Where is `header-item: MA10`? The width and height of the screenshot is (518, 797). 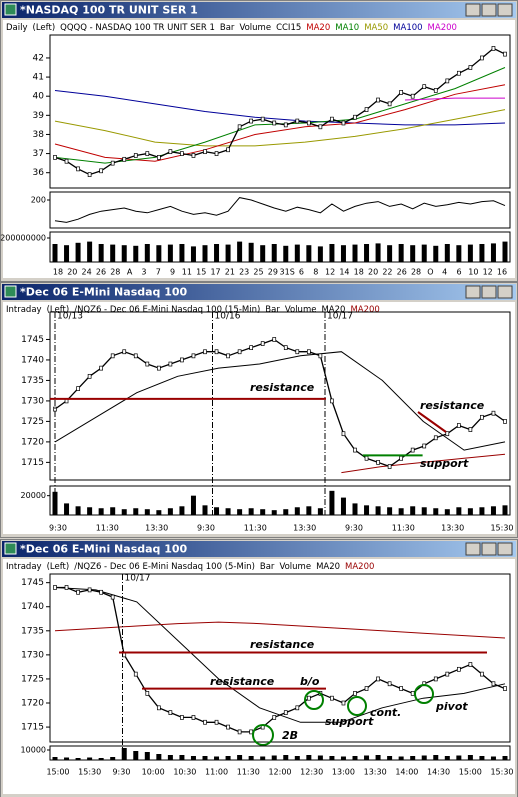 header-item: MA10 is located at coordinates (347, 28).